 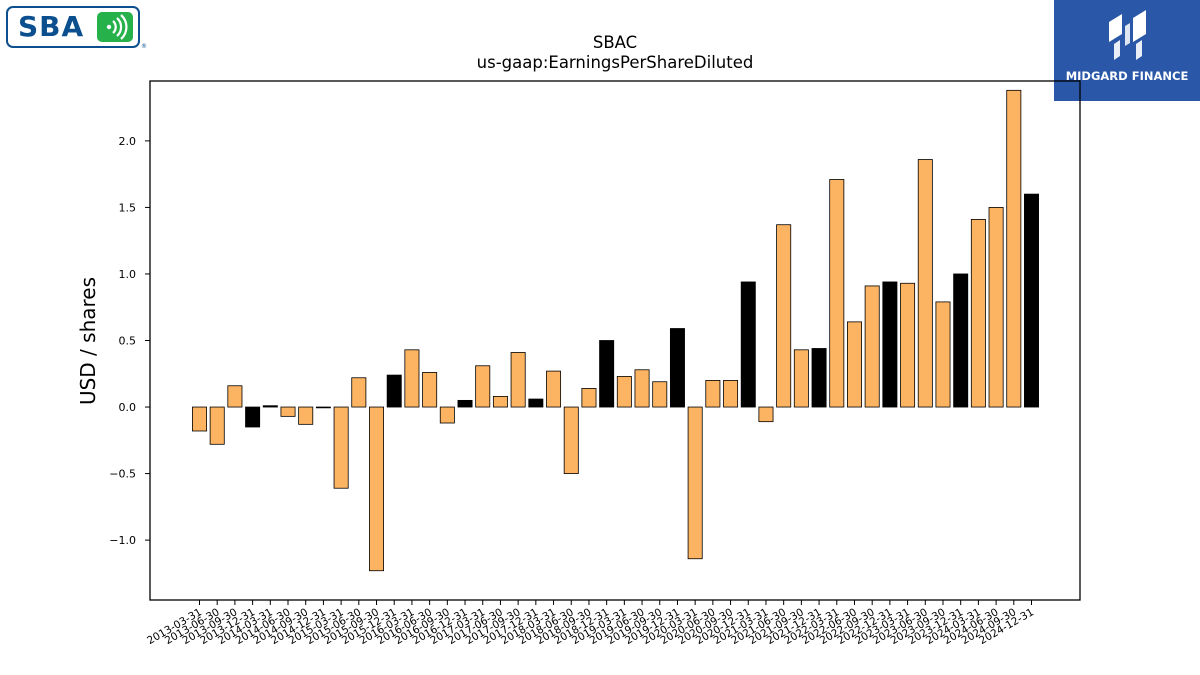 What do you see at coordinates (144, 46) in the screenshot?
I see `registered-mark: ®` at bounding box center [144, 46].